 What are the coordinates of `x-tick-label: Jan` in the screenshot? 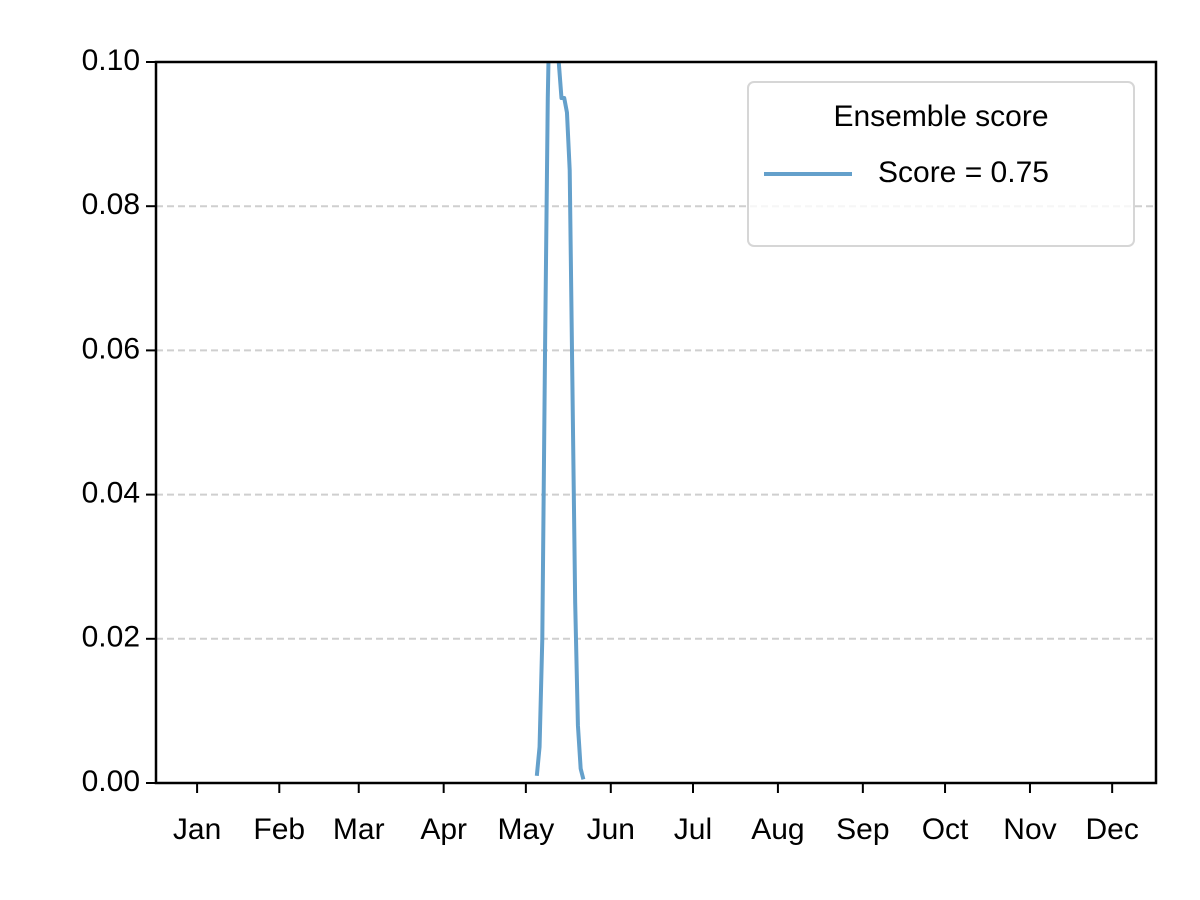 It's located at (197, 829).